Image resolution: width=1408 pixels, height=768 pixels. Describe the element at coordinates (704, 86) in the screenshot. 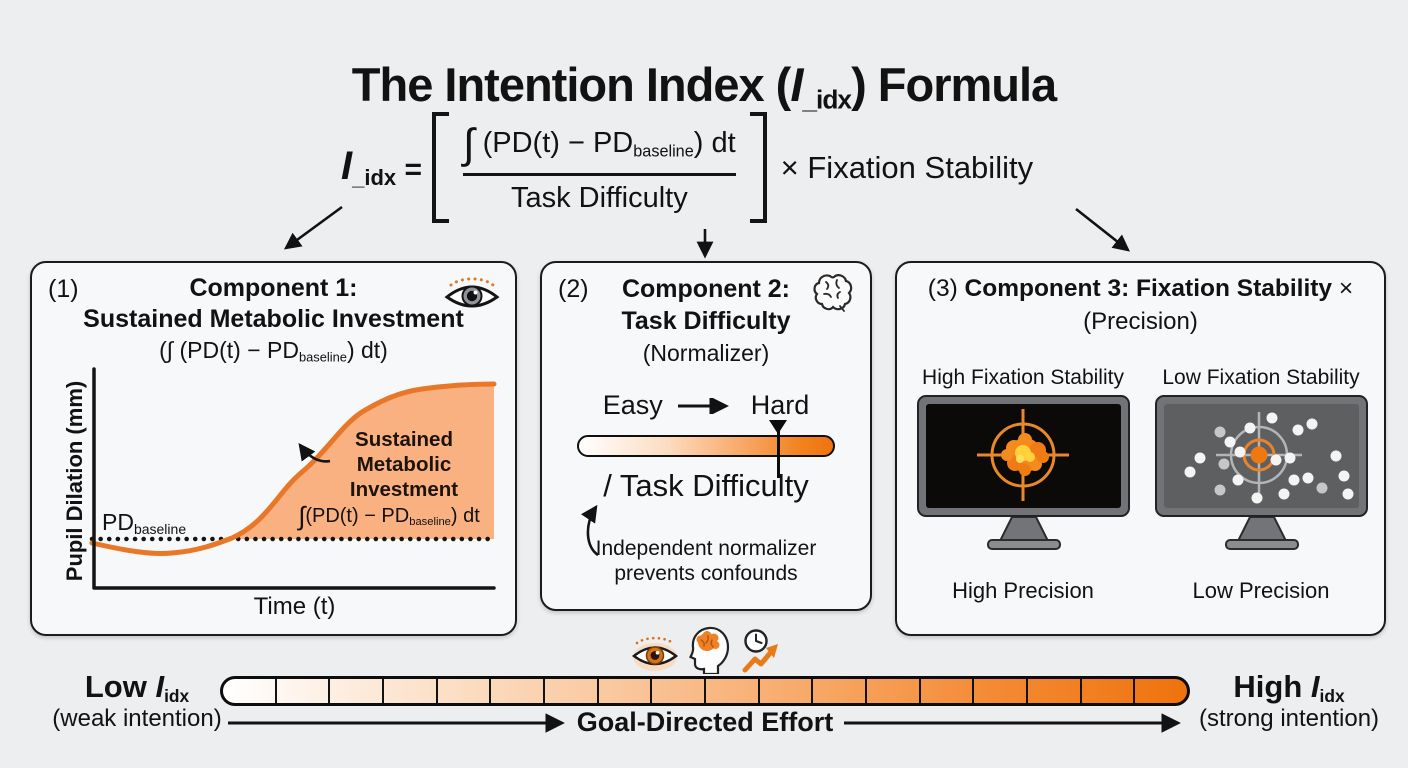

I see `page-title: The Intention Index (I_idx) Formula` at that location.